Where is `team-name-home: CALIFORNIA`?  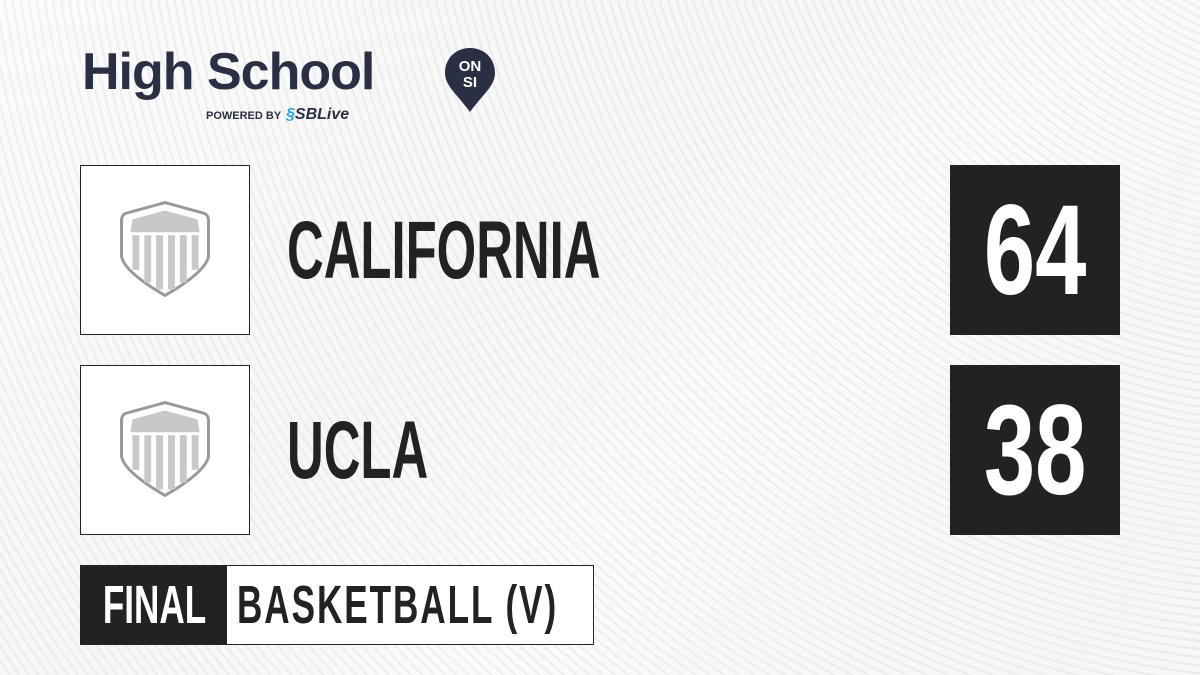
team-name-home: CALIFORNIA is located at coordinates (444, 250).